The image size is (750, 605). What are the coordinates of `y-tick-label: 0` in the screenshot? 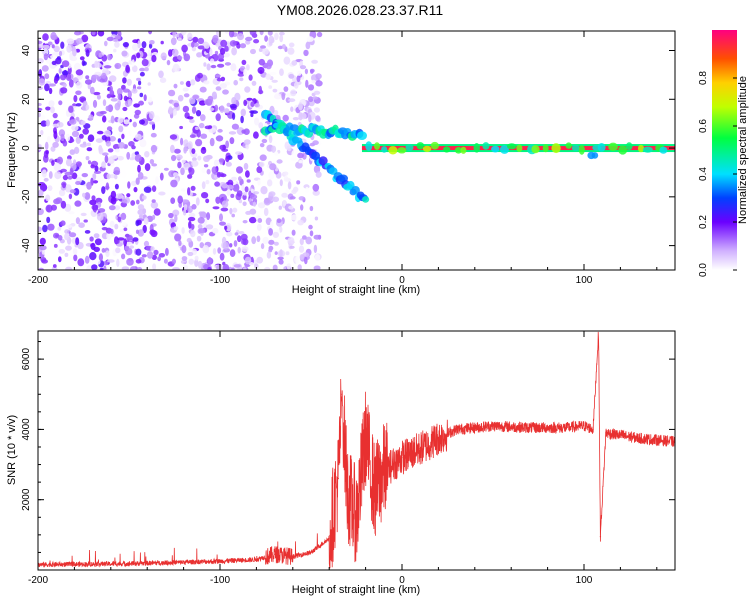 It's located at (26, 148).